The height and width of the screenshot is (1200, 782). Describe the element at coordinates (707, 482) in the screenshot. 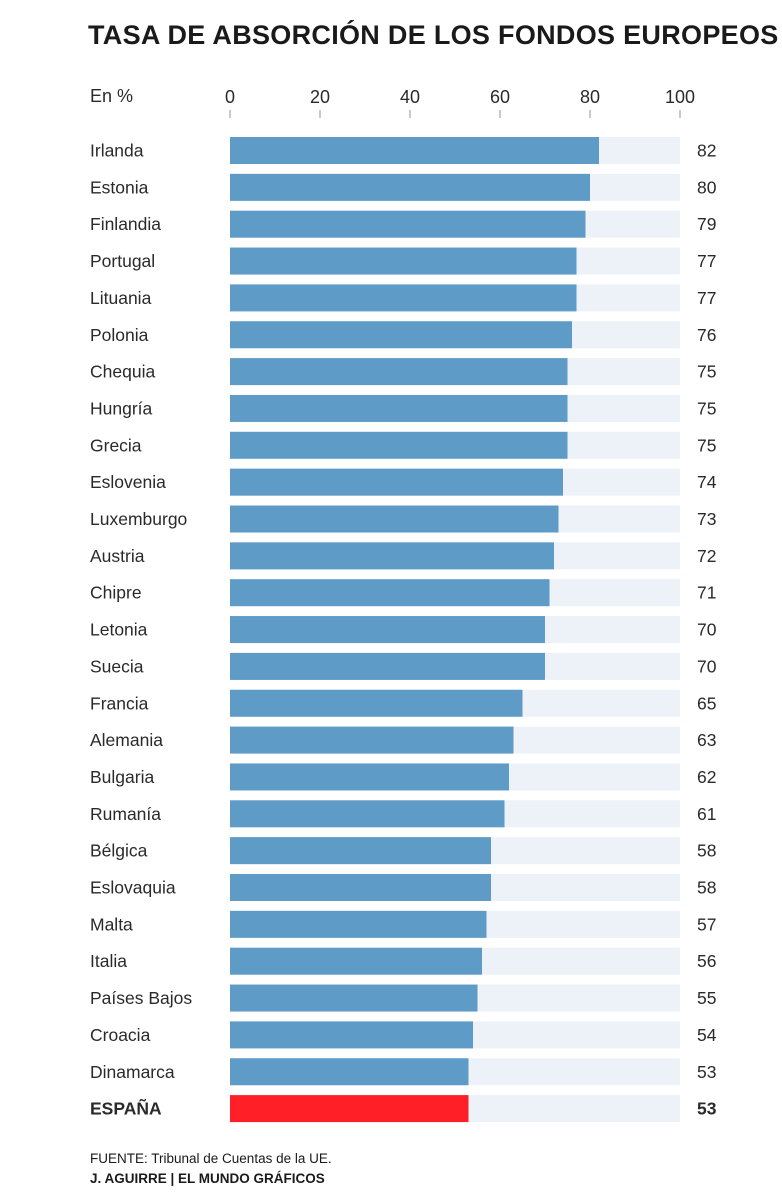

I see `value-label: 74` at that location.